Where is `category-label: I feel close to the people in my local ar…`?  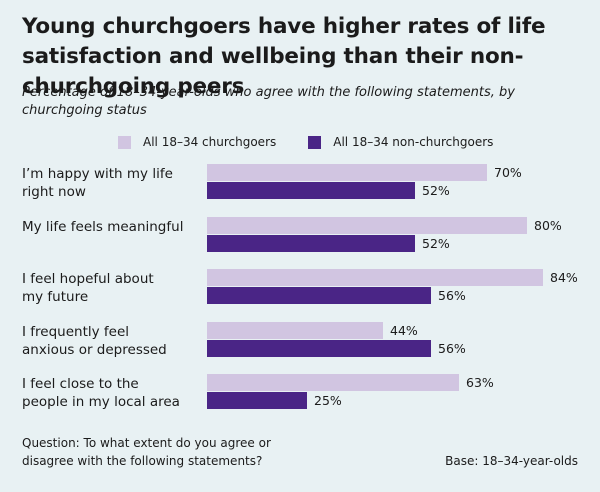 category-label: I feel close to the people in my local ar… is located at coordinates (112, 393).